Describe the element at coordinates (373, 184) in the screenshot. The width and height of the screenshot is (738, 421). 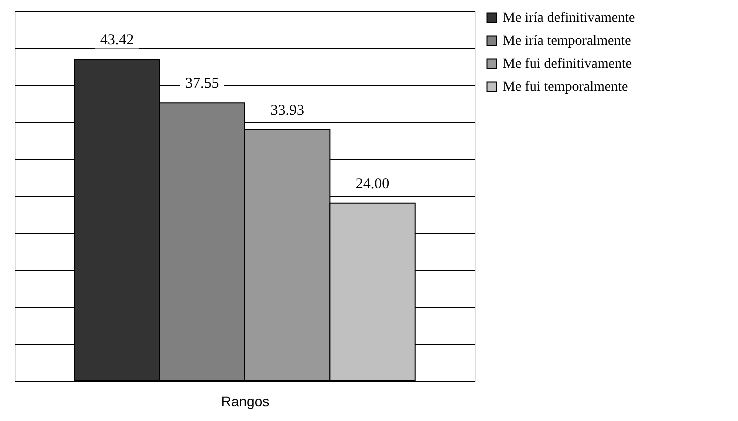
I see `data-label: 24.00` at that location.